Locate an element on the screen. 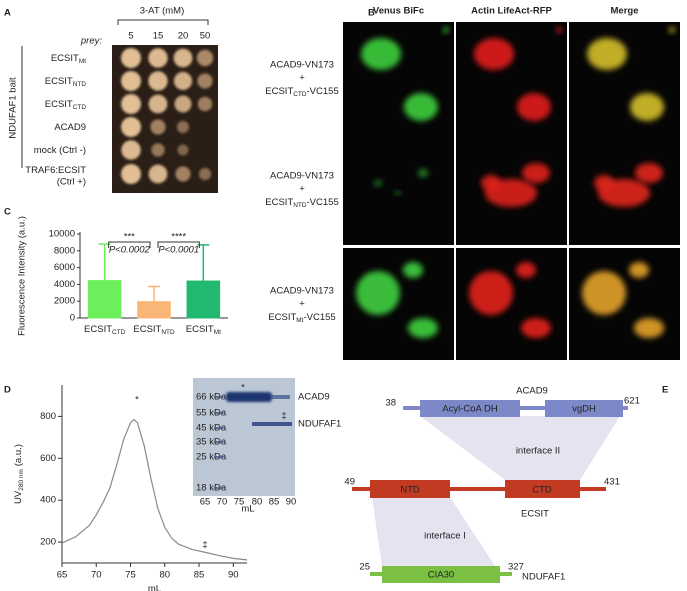  subscript: 280 nm is located at coordinates (21, 480).